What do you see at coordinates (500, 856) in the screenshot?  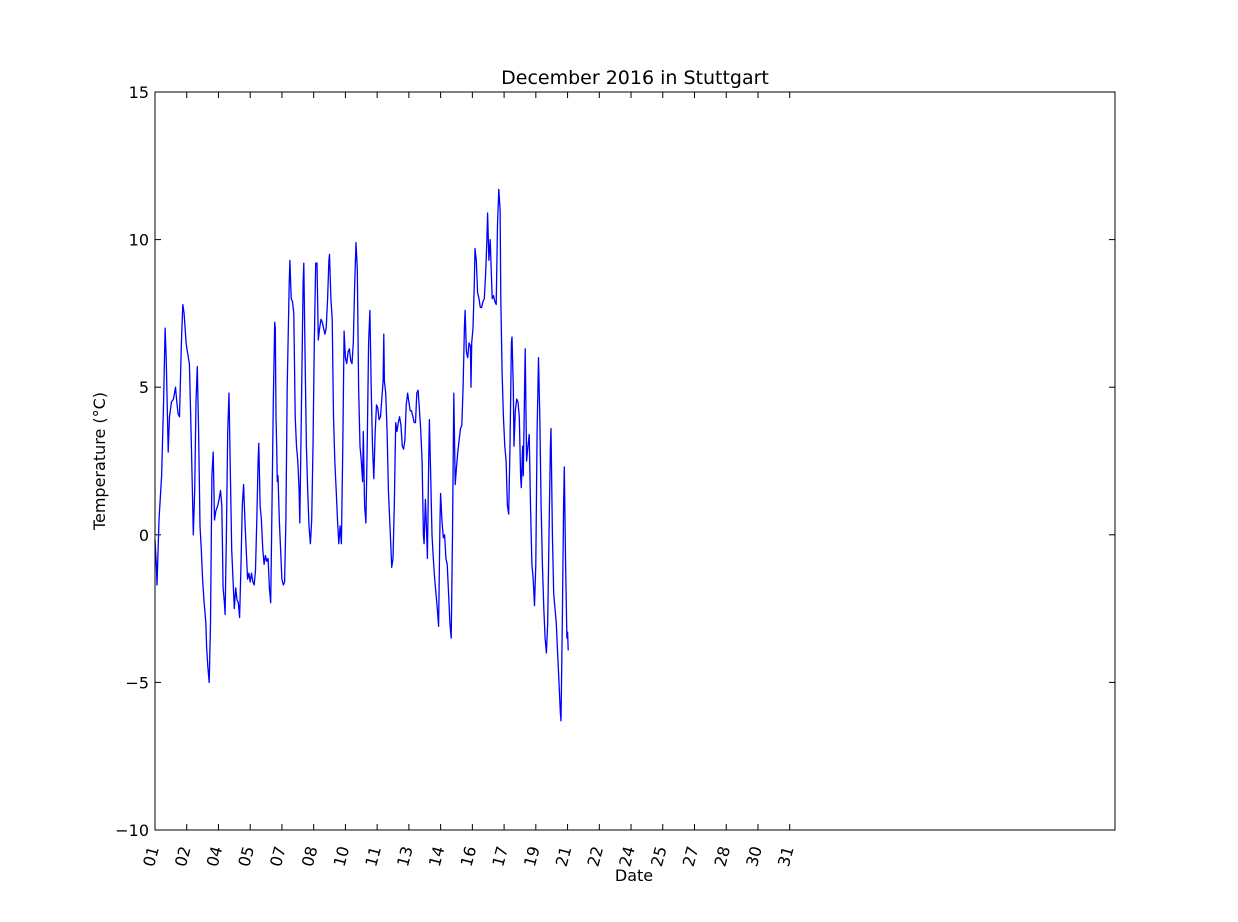 I see `x-tick-label: 17` at bounding box center [500, 856].